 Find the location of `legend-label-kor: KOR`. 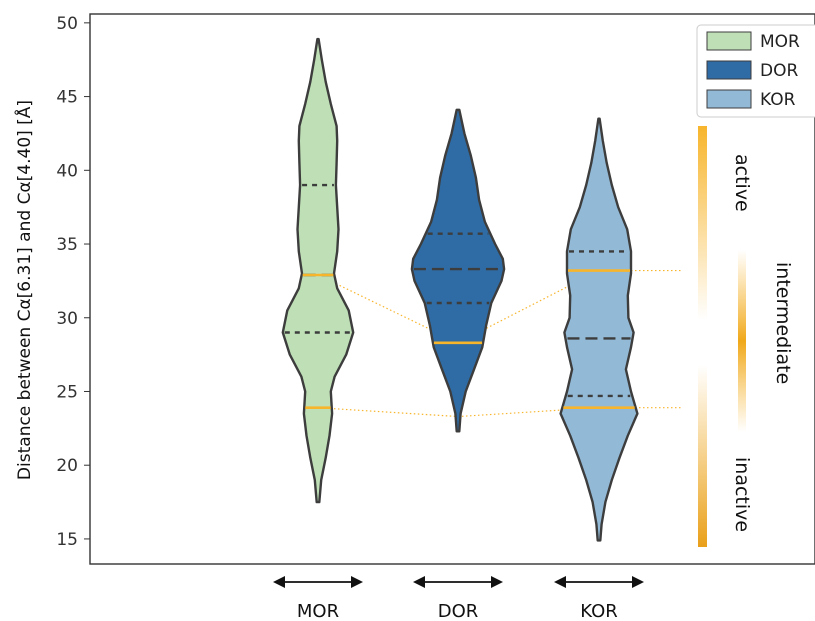

legend-label-kor: KOR is located at coordinates (778, 100).